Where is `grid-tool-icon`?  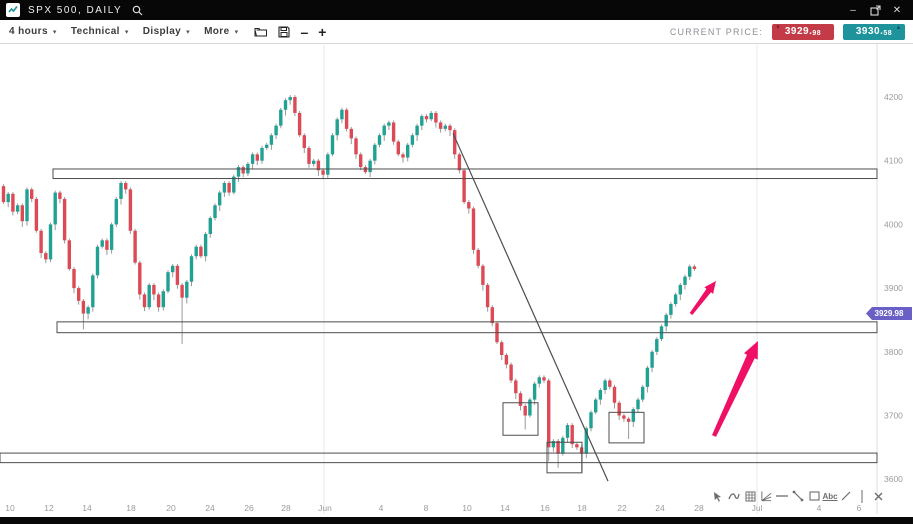
grid-tool-icon is located at coordinates (750, 496).